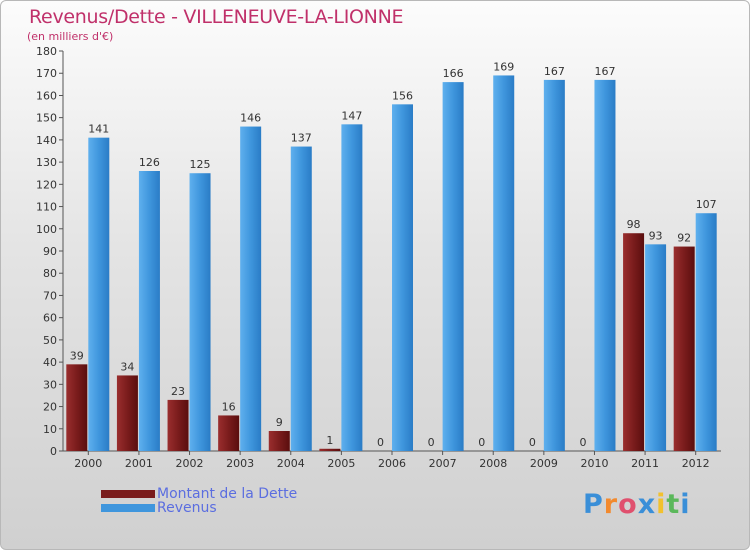 Image resolution: width=750 pixels, height=550 pixels. Describe the element at coordinates (46, 51) in the screenshot. I see `y-tick-label: 180` at that location.